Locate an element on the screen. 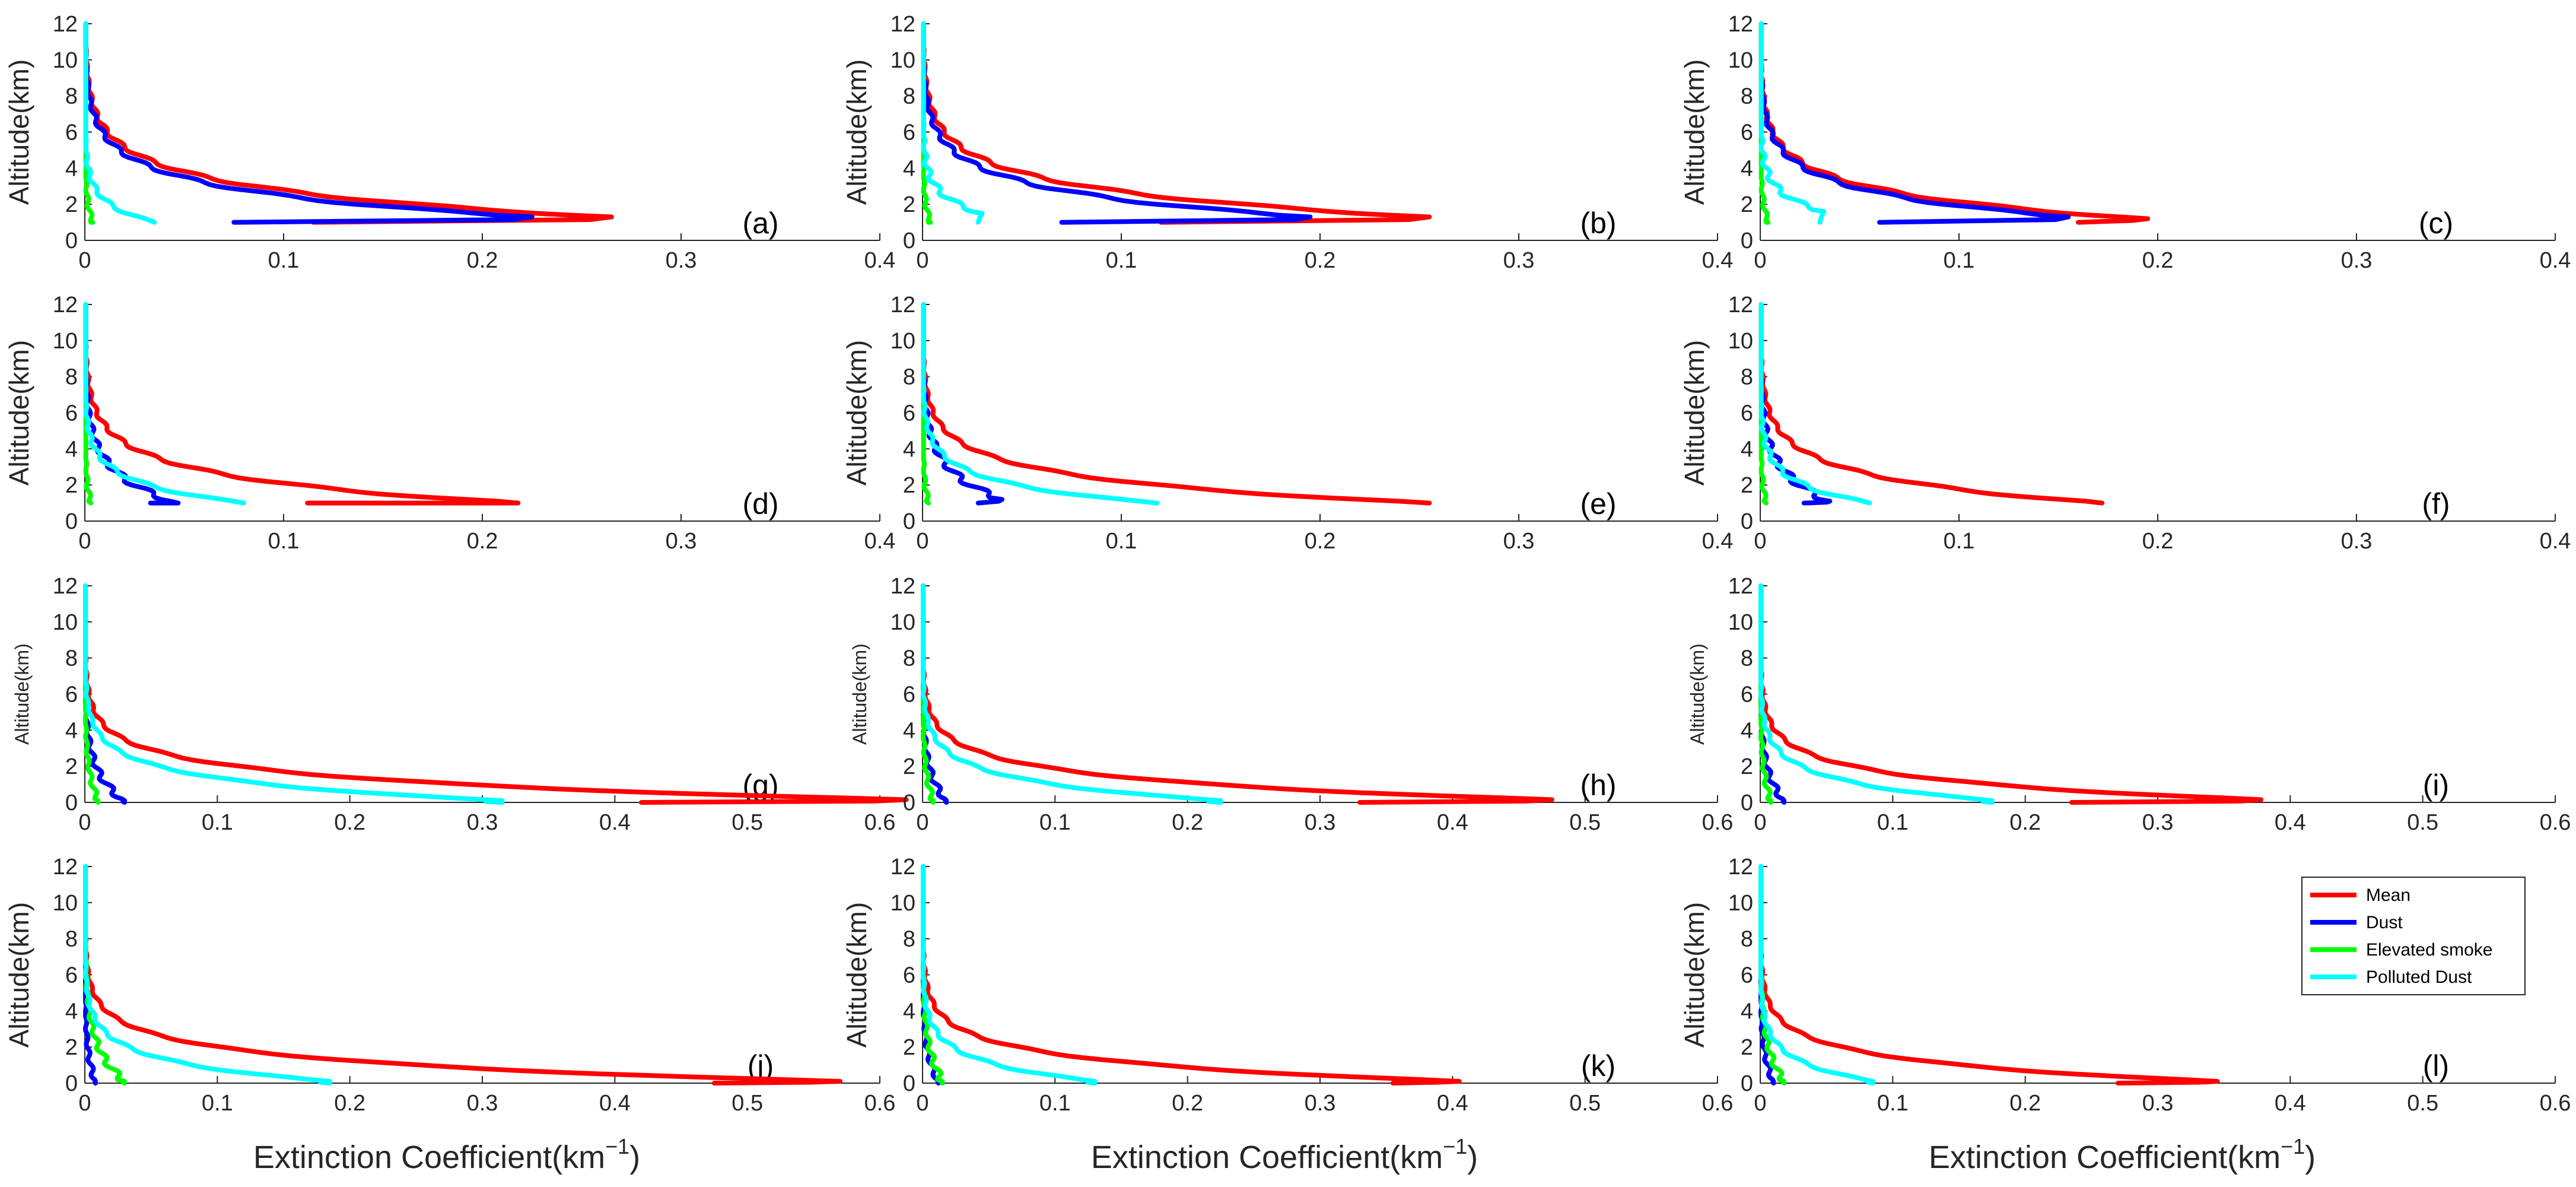 The height and width of the screenshot is (1187, 2576). panel-d: 0 2 4 6 8 10 12 0 0.1 0.2 0.3 0.4 Altitude(km) (d) is located at coordinates (449, 423).